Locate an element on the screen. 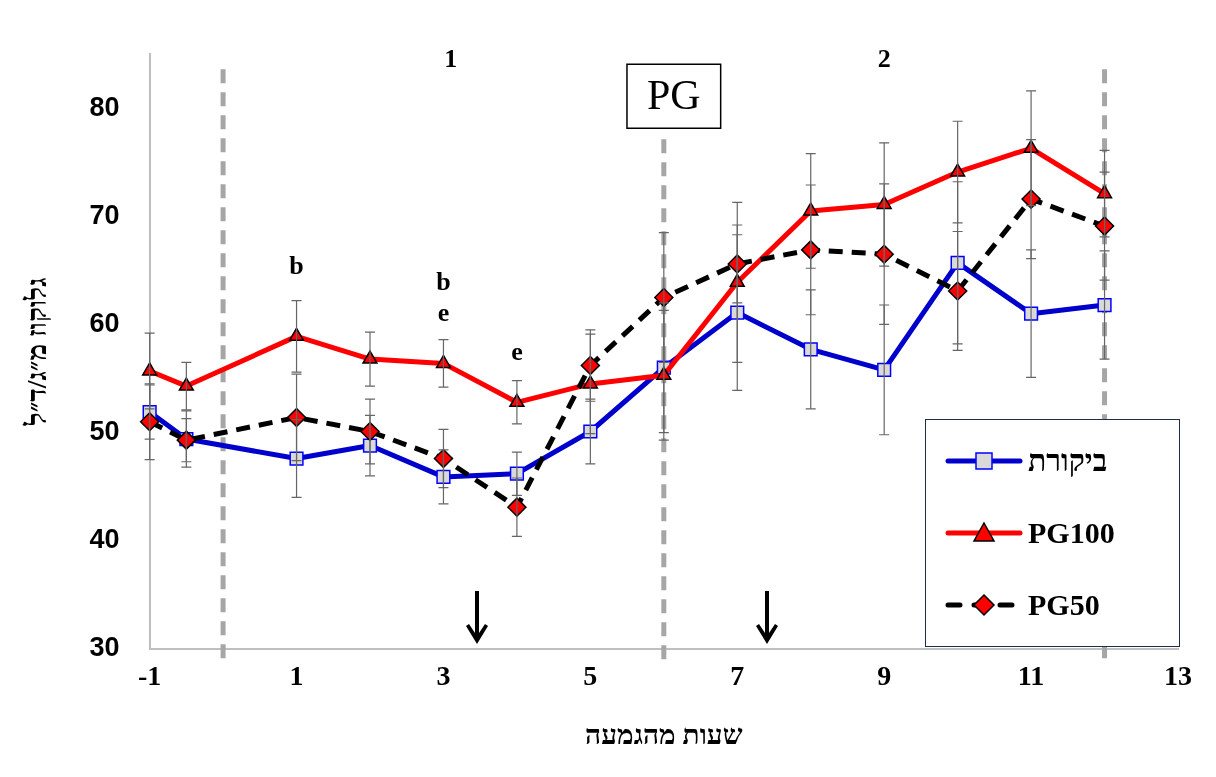 The width and height of the screenshot is (1216, 777). x-tick-label: 9 is located at coordinates (884, 675).